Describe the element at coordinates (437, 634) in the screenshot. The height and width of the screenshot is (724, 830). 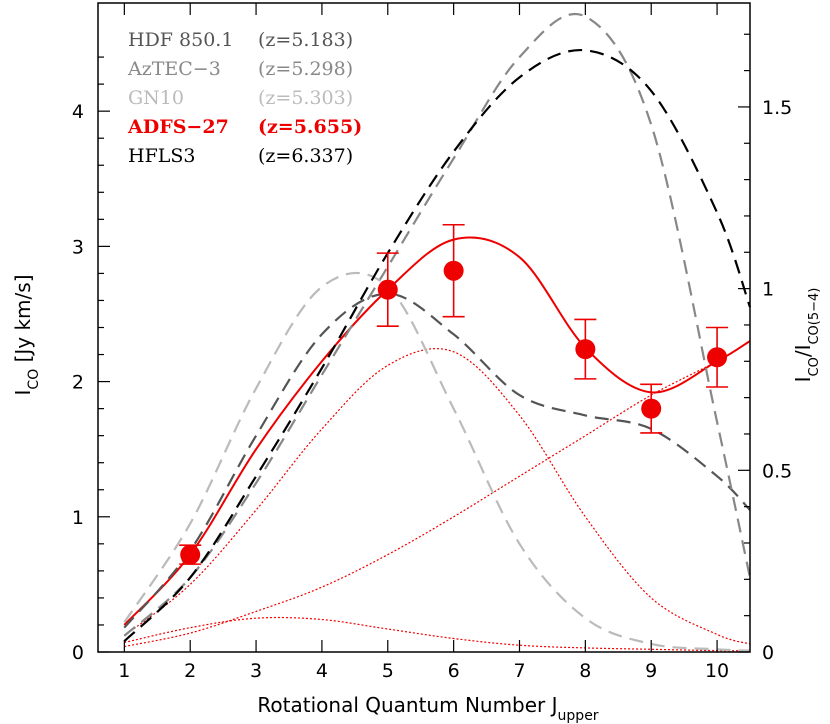
I see `model-curve-dotted` at that location.